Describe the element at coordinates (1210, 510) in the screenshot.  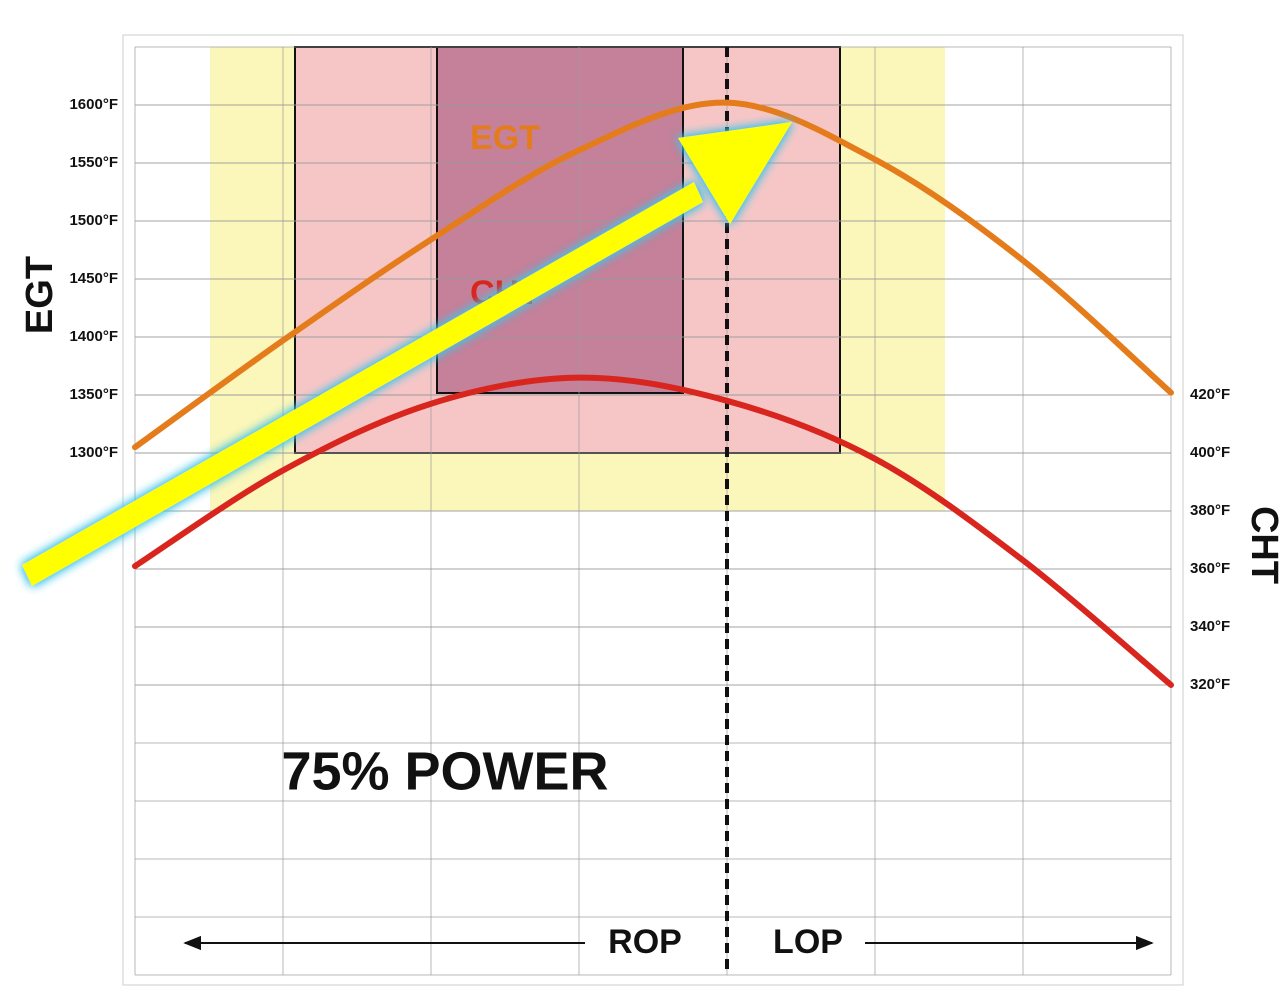
I see `y2-tick-label: 380°F` at that location.